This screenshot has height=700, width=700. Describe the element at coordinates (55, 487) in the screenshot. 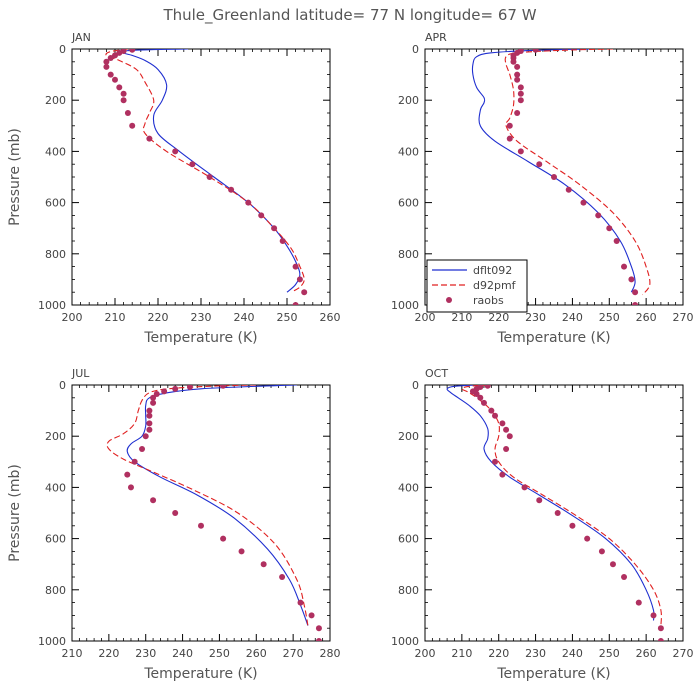

I see `y-tick-label: 400` at that location.